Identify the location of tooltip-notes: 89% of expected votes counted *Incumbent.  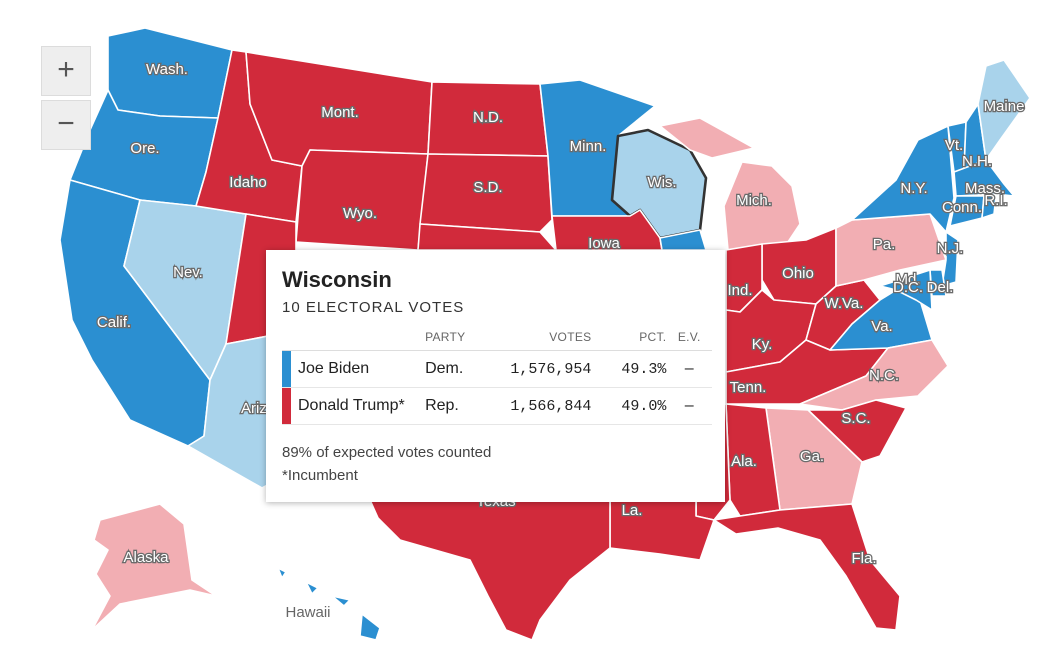
(496, 464).